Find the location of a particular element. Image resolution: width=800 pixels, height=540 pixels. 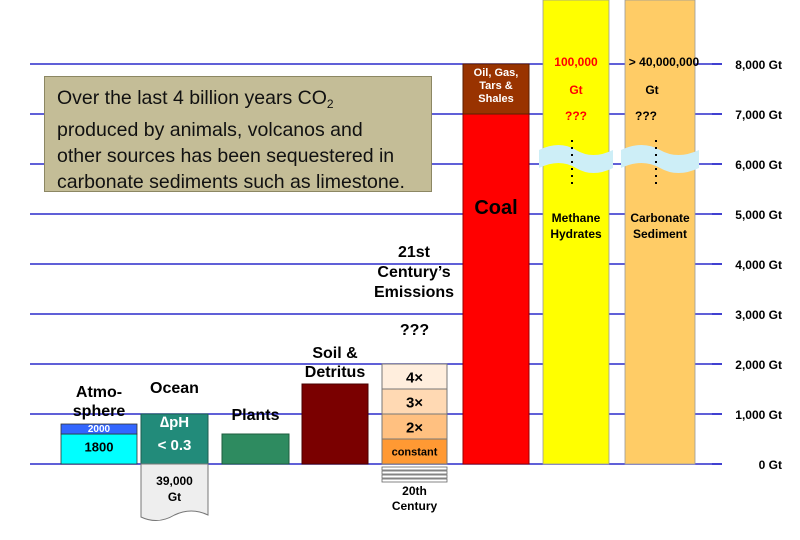

methane-label-line-2: Hydrates is located at coordinates (576, 234).